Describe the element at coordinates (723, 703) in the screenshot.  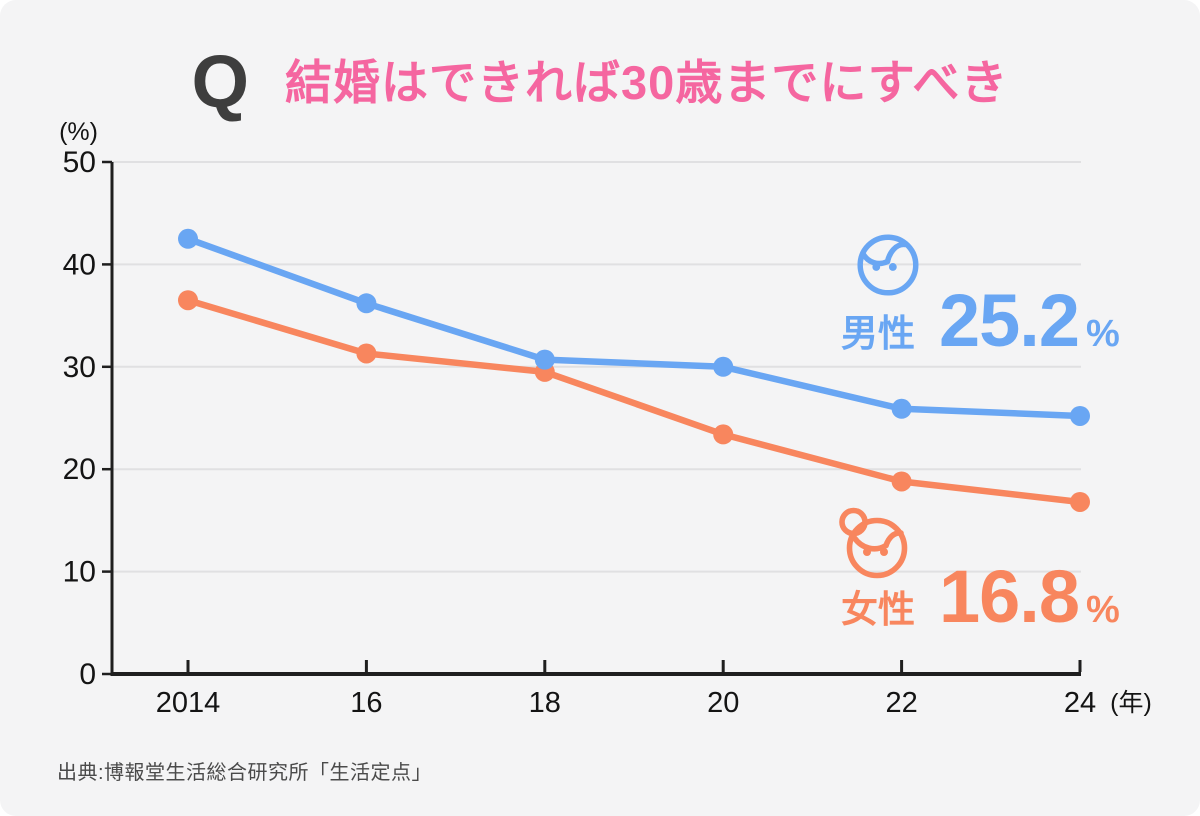
I see `x-tick-label: 20` at that location.